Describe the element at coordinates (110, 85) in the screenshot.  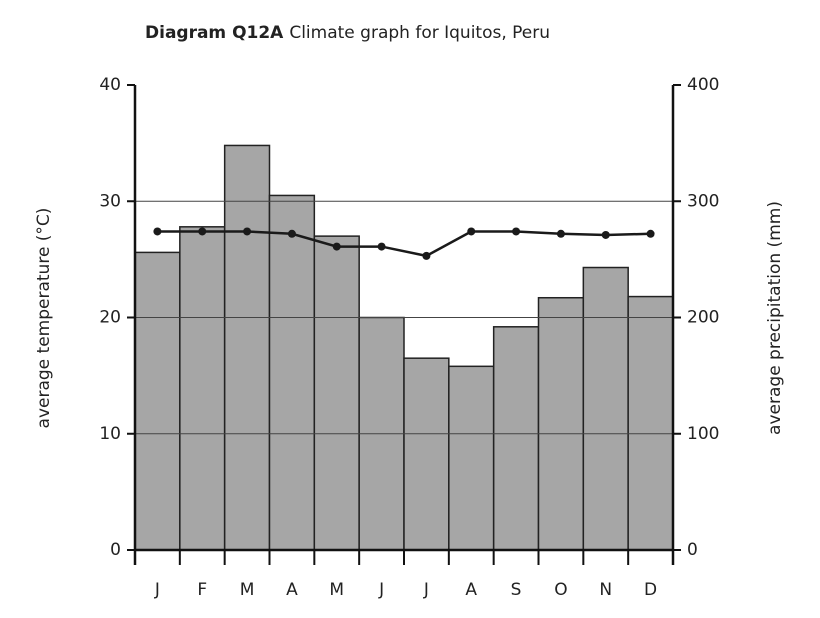
I see `y-tick-label: 40` at that location.